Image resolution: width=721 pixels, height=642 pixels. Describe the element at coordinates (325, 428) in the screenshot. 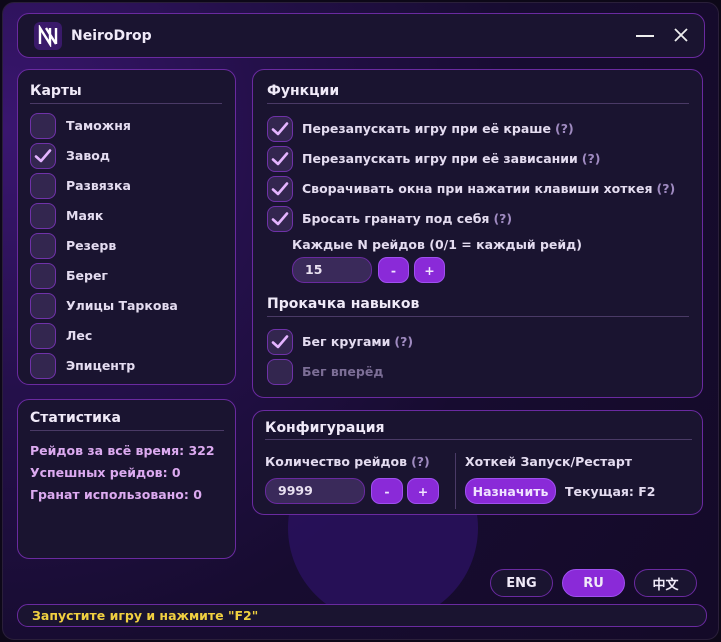

I see `config-title: Конфигурация` at that location.